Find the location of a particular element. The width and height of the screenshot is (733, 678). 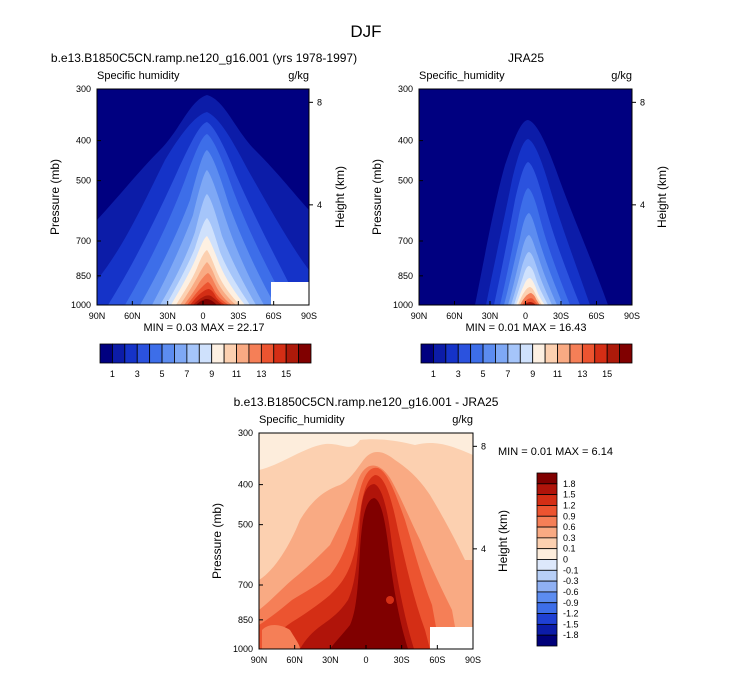

colorbar-label: 0.1 is located at coordinates (569, 549).